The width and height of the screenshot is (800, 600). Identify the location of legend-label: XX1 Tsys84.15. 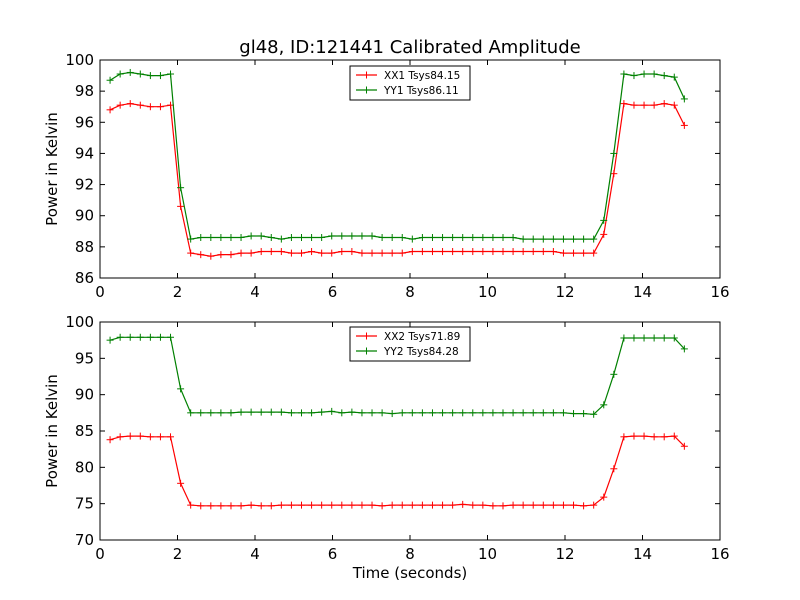
(422, 76).